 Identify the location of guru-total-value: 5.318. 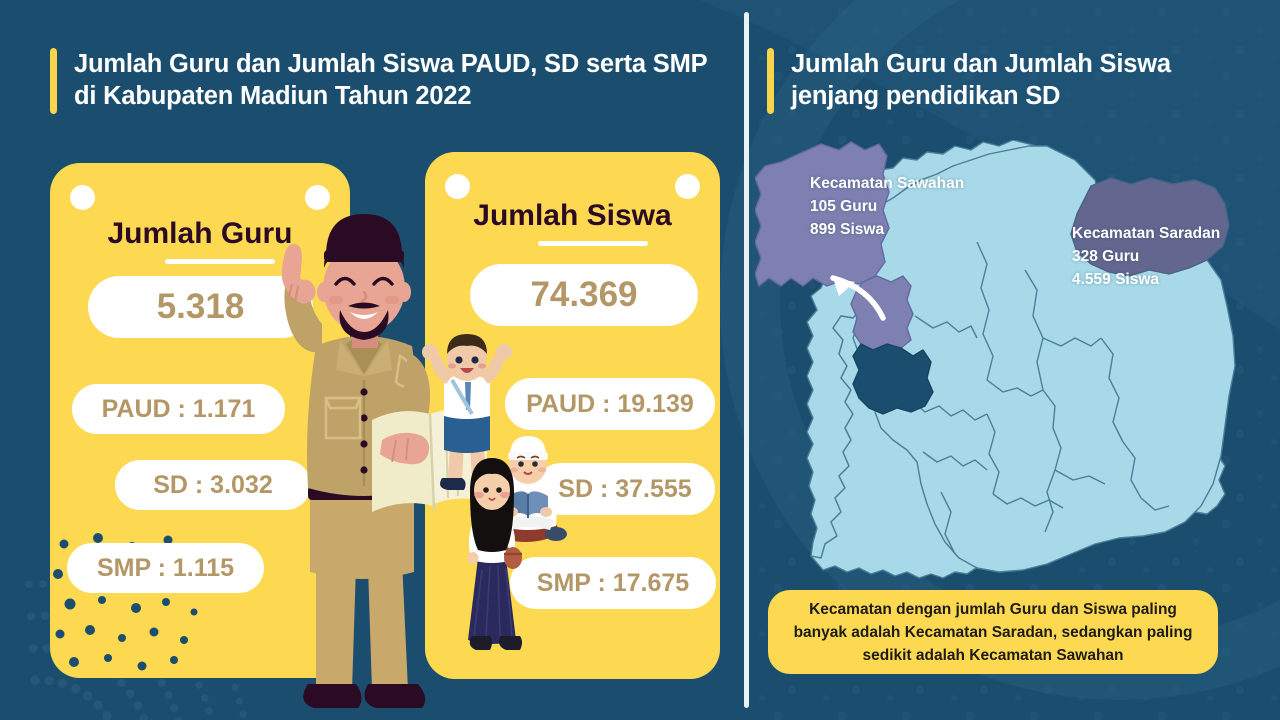
(200, 307).